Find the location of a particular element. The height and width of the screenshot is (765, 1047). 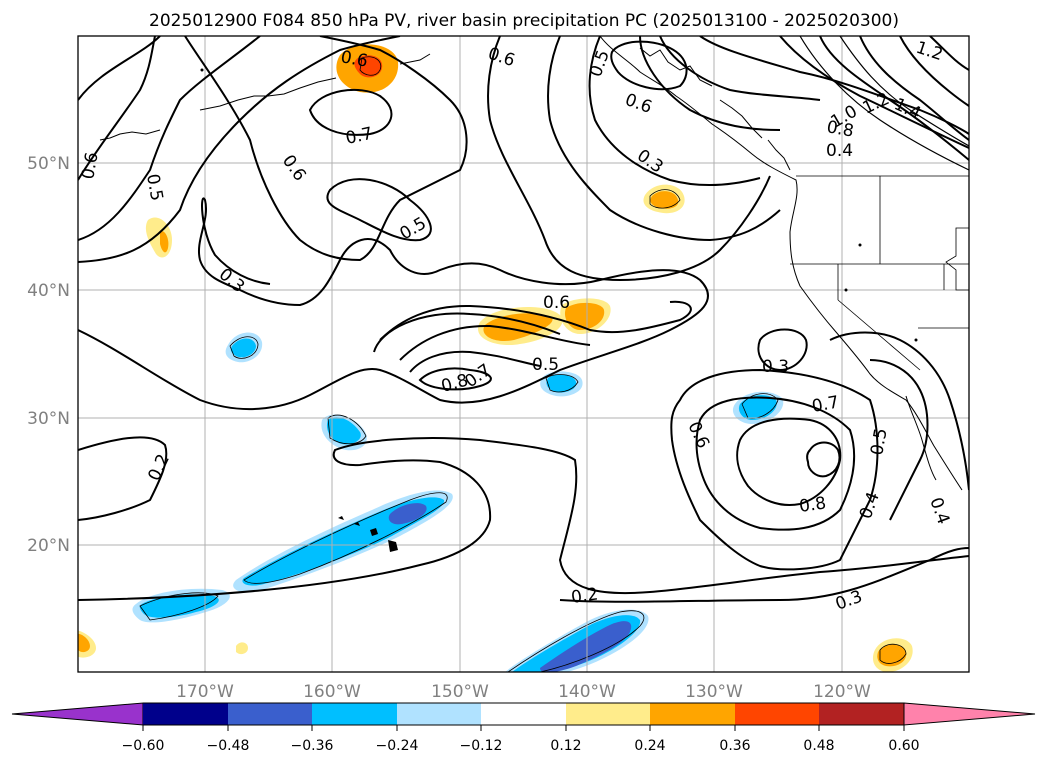

contour-label: 0.3 is located at coordinates (775, 367).